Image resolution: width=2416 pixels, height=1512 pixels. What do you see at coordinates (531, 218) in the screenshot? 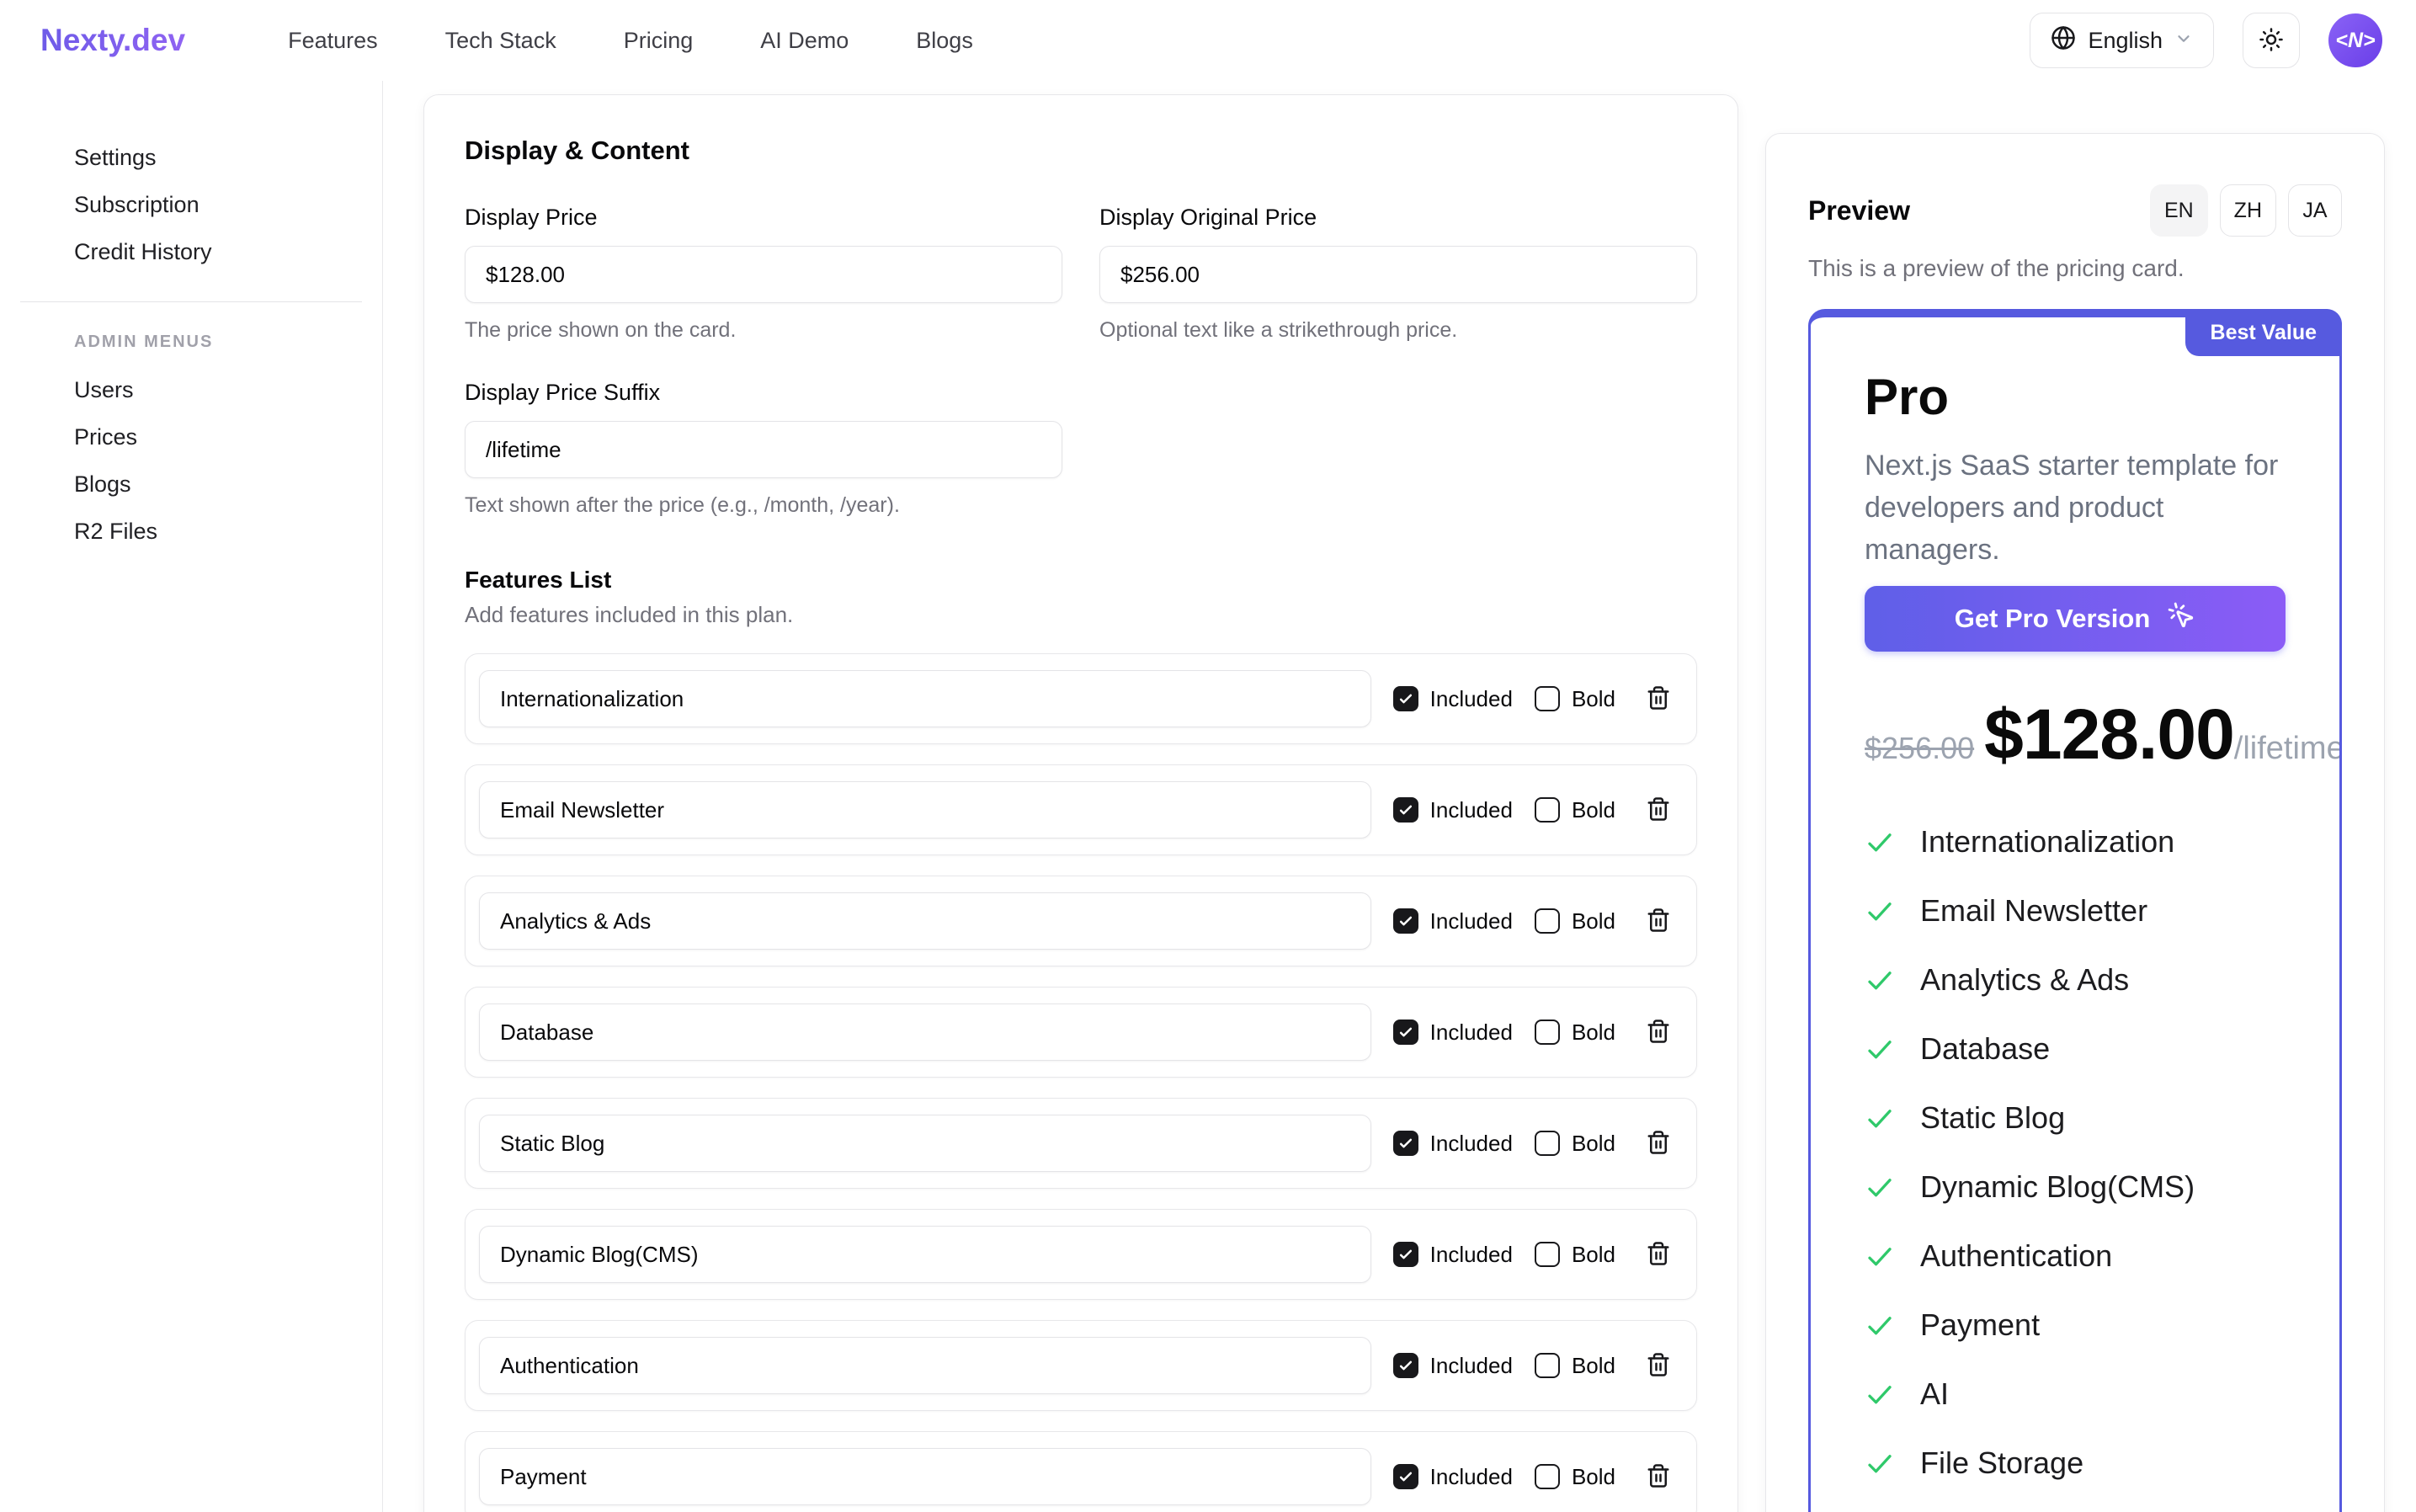
I see `display-price-label: Display Price` at bounding box center [531, 218].